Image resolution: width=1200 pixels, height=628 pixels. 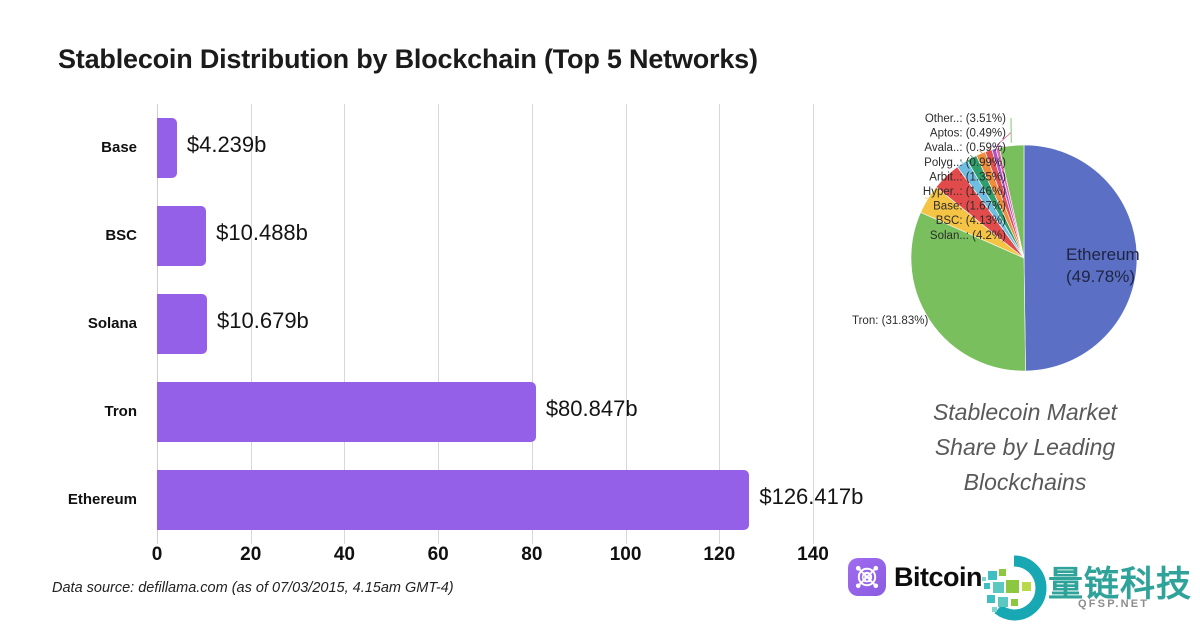 What do you see at coordinates (968, 236) in the screenshot?
I see `pie-label-solan: Solan..: (4.2%)` at bounding box center [968, 236].